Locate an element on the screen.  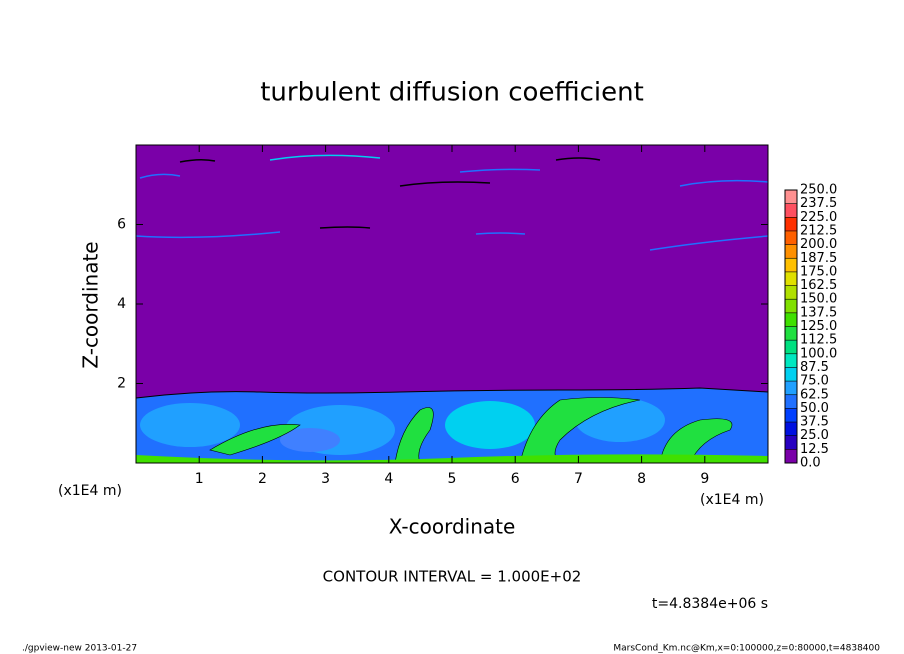
x-tick-label: 9 is located at coordinates (704, 479).